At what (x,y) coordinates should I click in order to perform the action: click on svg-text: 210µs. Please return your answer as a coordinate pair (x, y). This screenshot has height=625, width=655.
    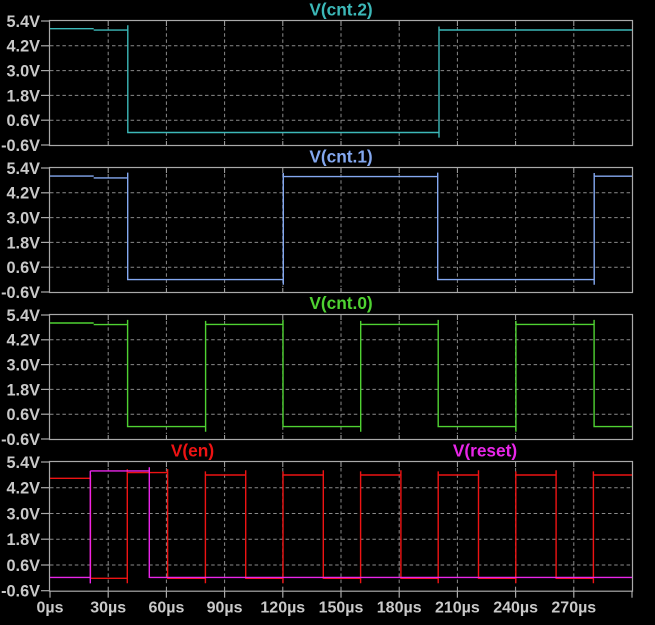
    Looking at the image, I should click on (457, 608).